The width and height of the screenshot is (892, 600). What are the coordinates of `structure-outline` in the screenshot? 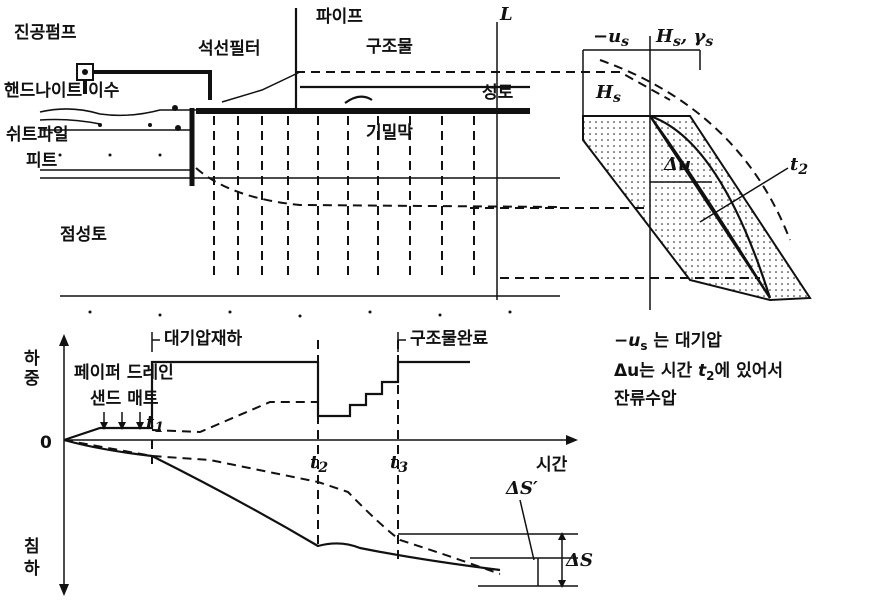 It's located at (483, 86).